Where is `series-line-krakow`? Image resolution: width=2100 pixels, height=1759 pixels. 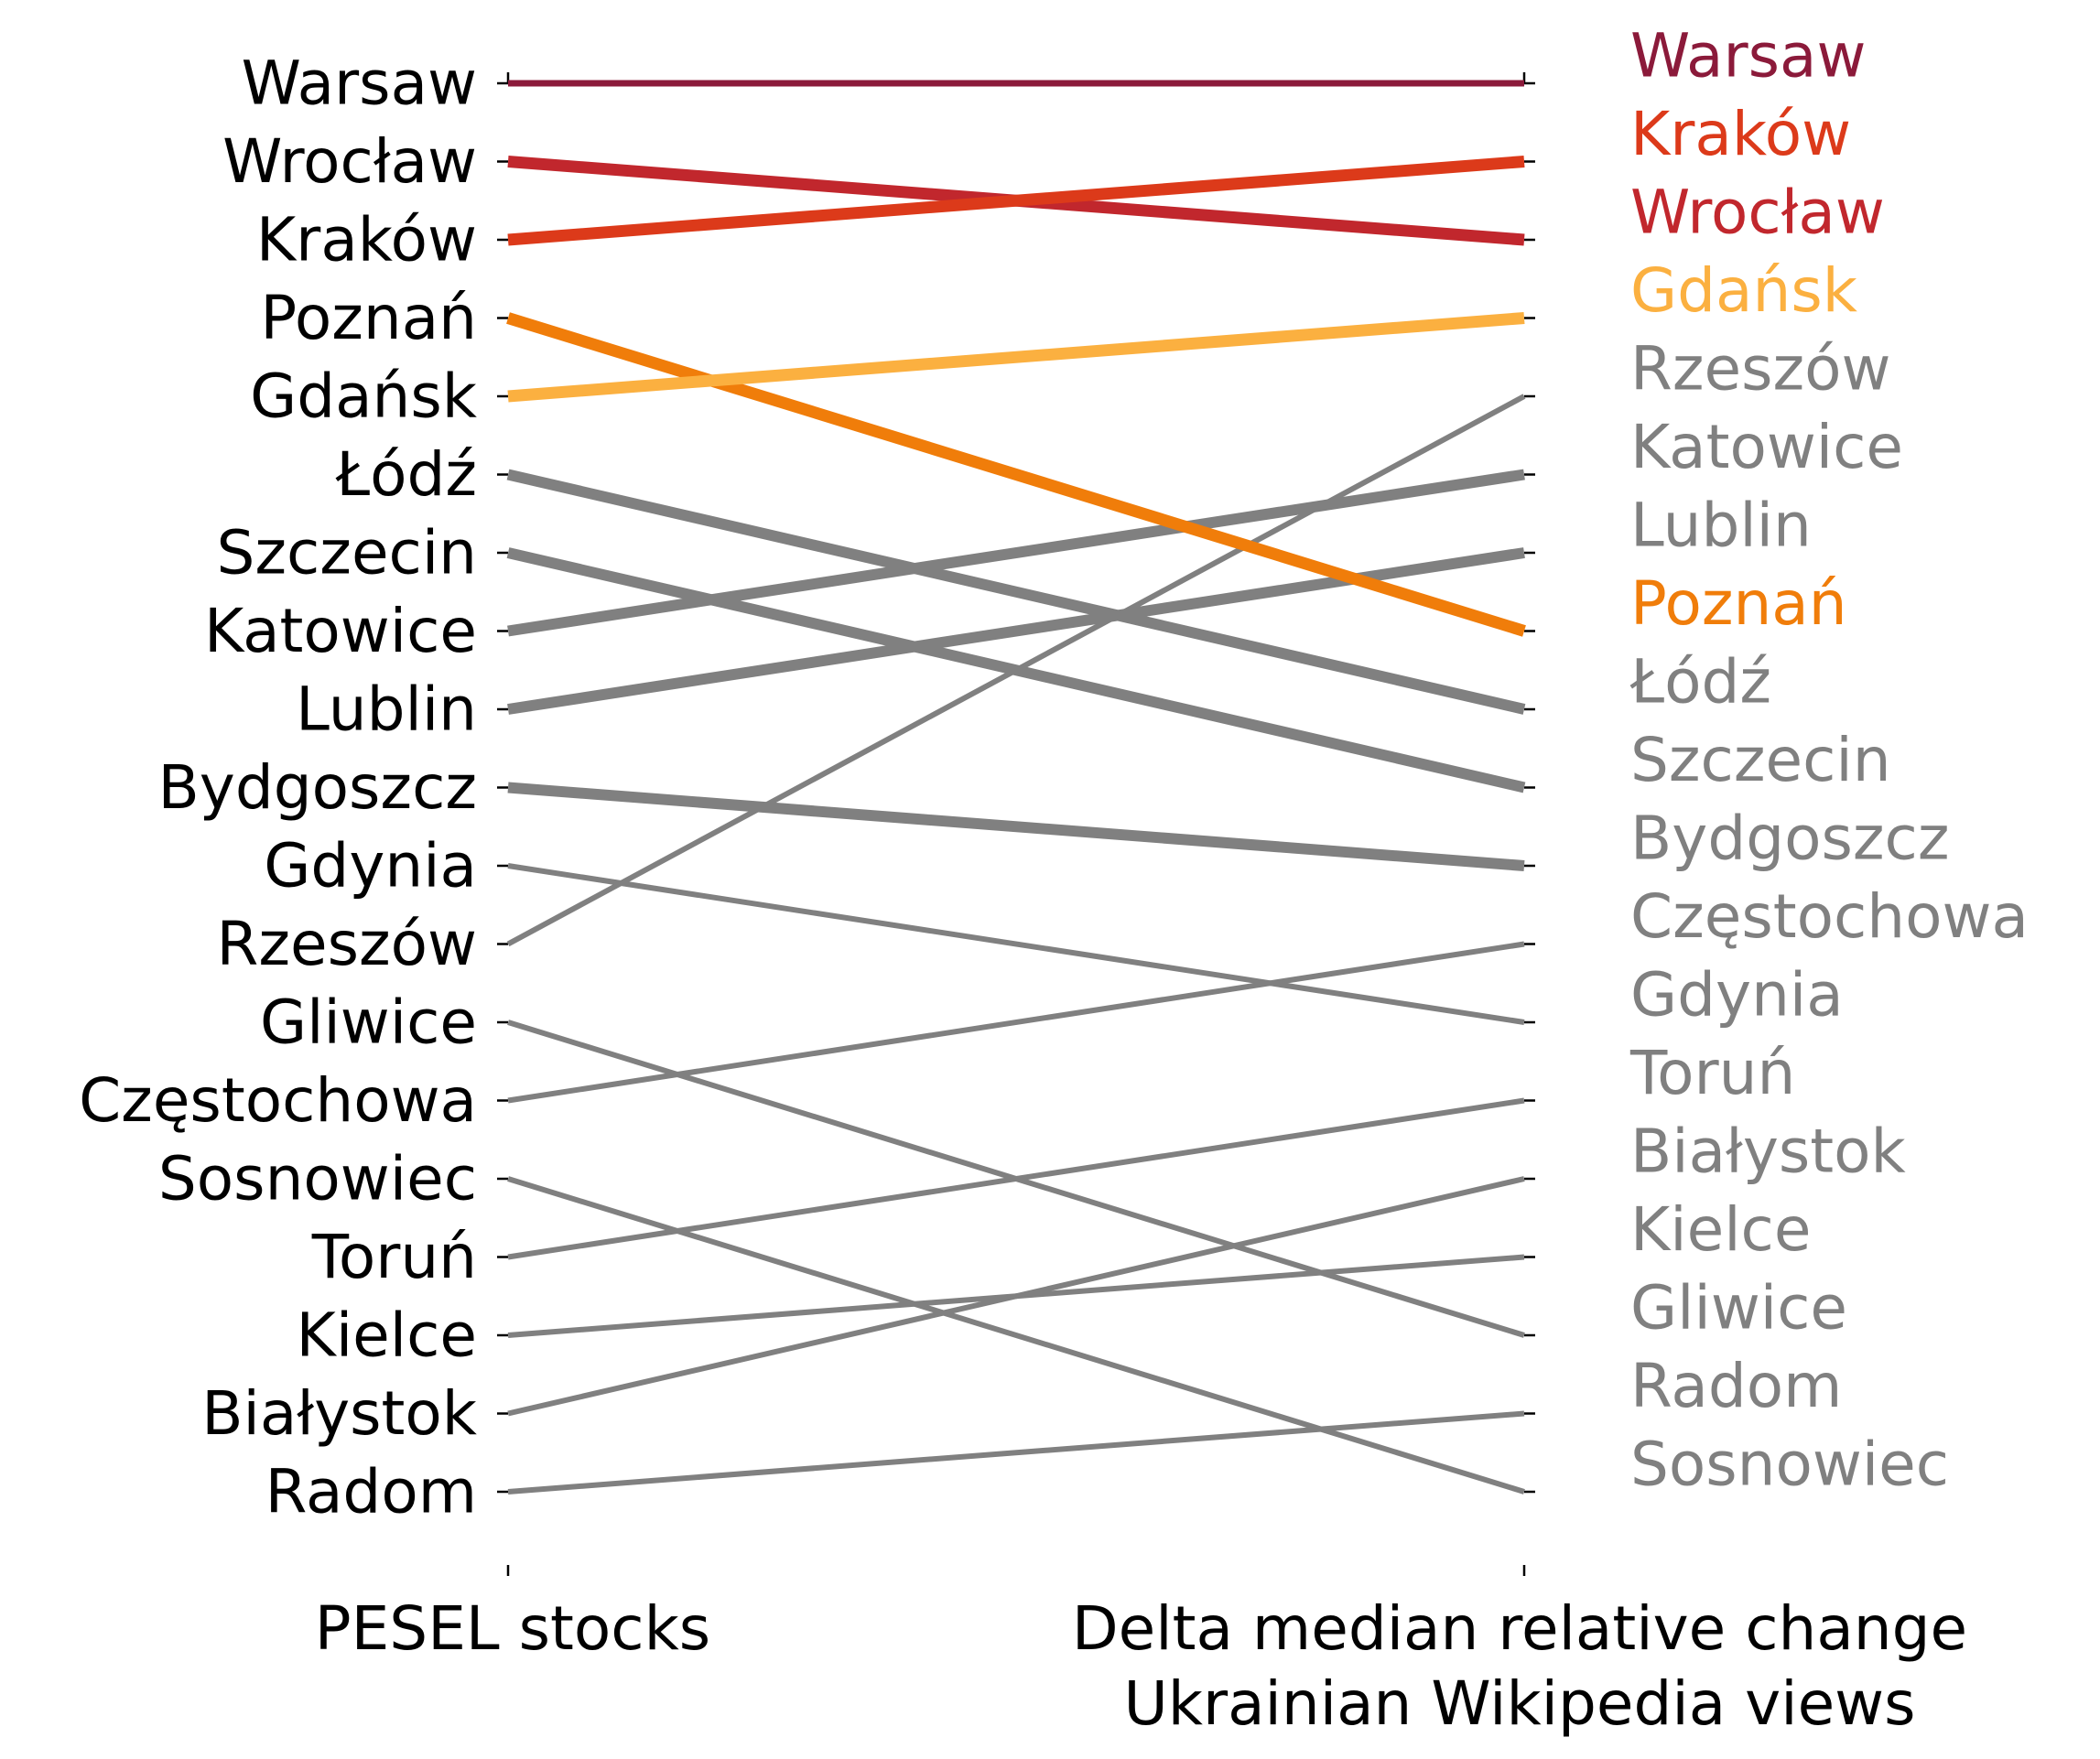
series-line-krakow is located at coordinates (1016, 201).